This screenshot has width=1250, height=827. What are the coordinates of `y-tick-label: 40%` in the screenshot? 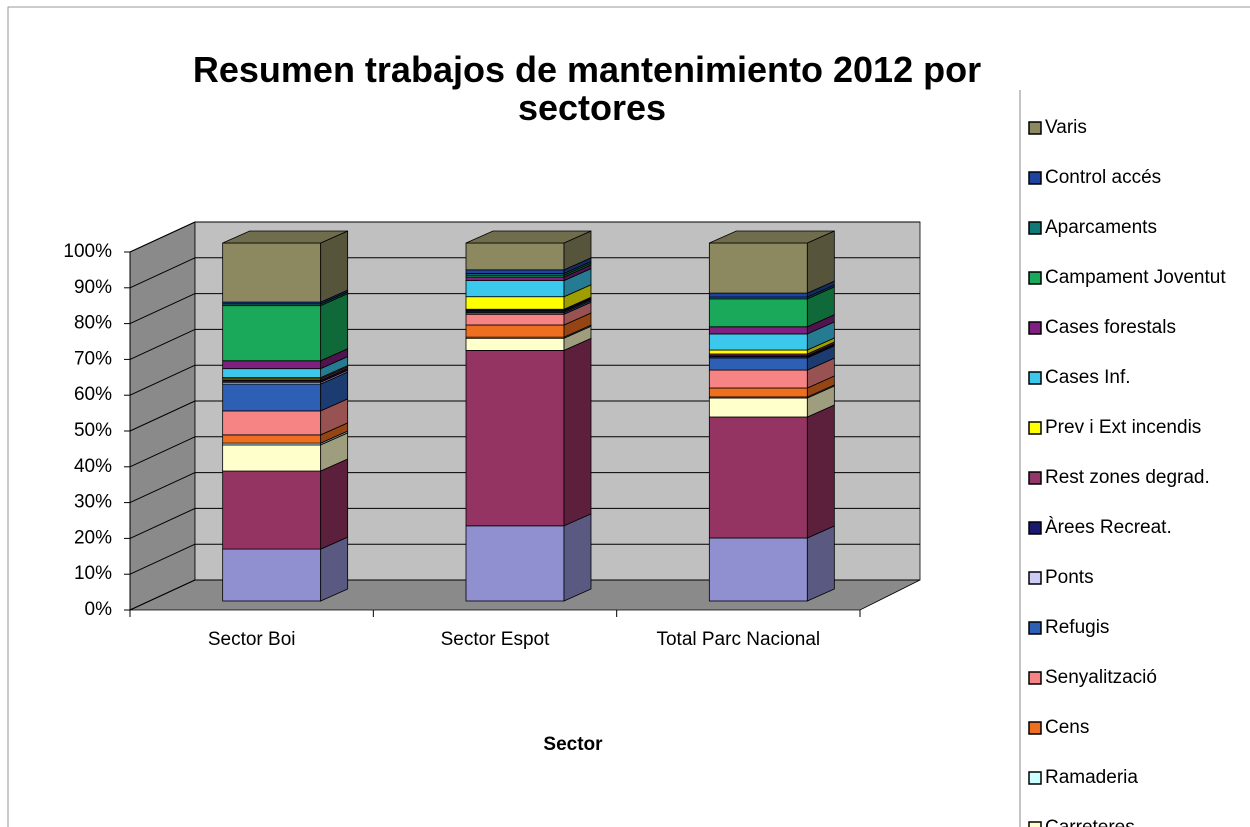 It's located at (93, 466).